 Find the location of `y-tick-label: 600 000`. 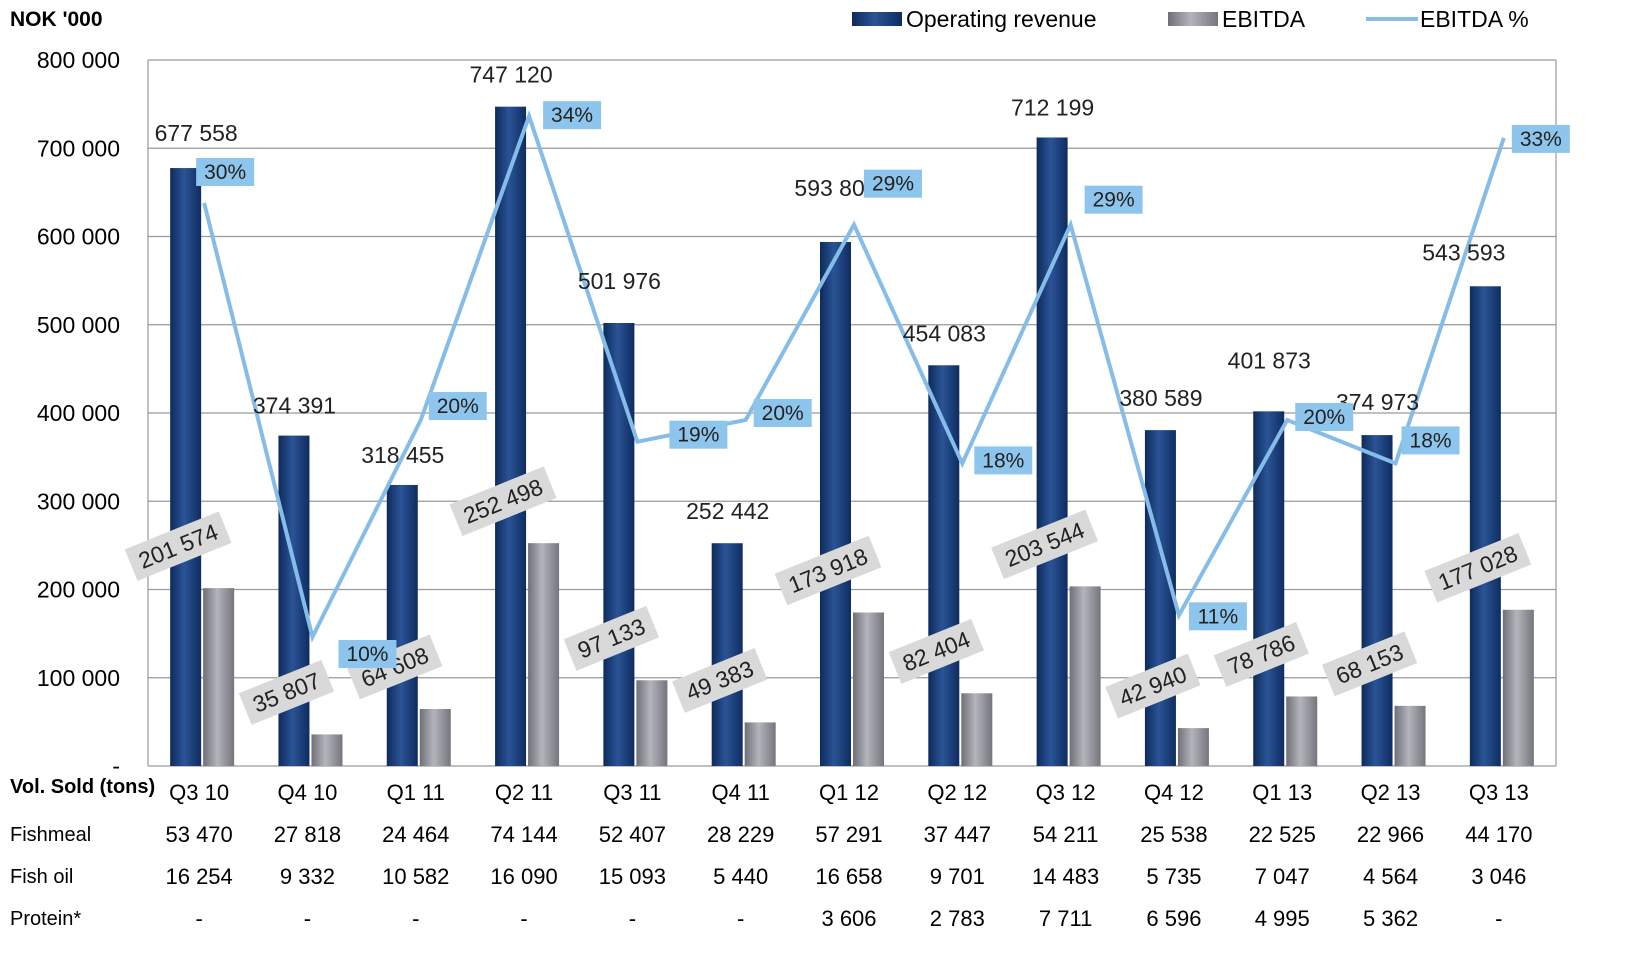

y-tick-label: 600 000 is located at coordinates (78, 237).